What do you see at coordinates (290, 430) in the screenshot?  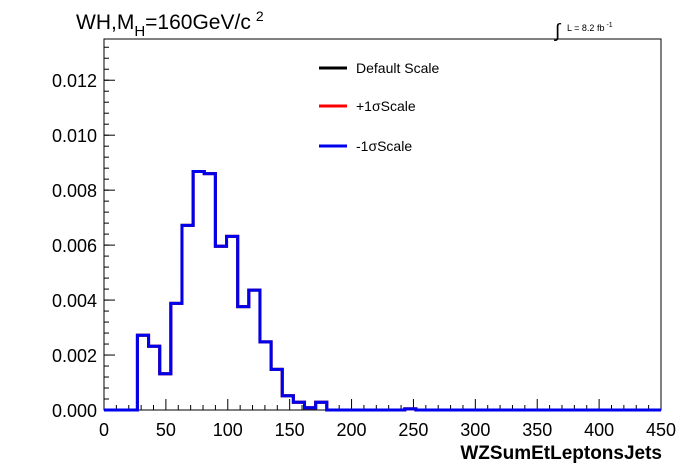 I see `x-tick-label: 150` at bounding box center [290, 430].